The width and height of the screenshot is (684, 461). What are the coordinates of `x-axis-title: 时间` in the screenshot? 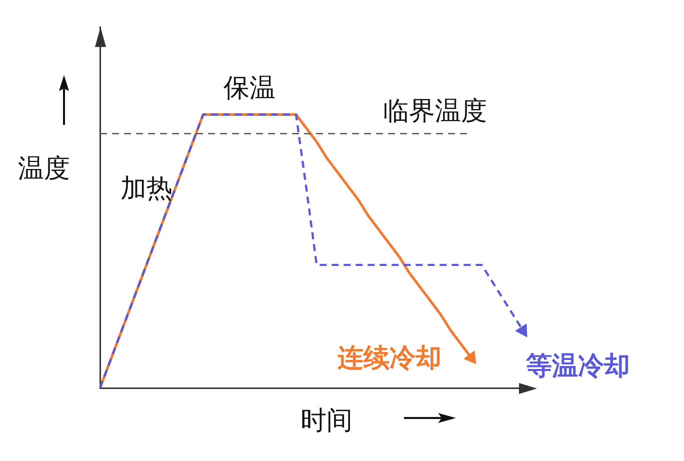 It's located at (326, 421).